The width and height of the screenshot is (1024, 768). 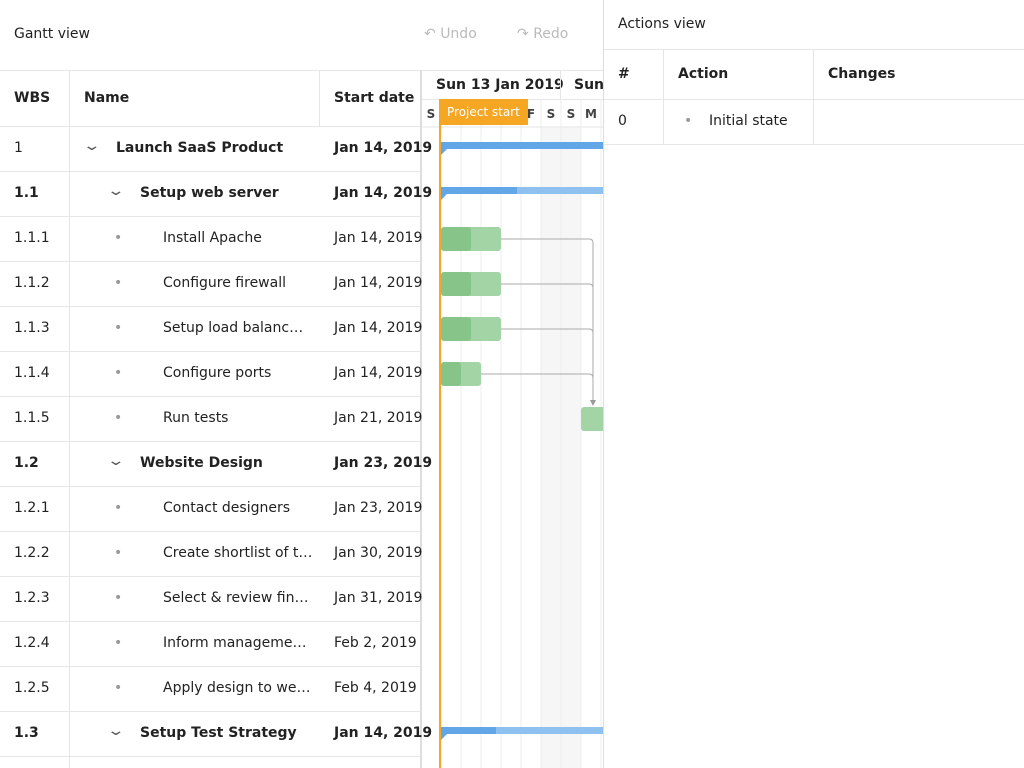 What do you see at coordinates (224, 283) in the screenshot?
I see `task-name: Configure firewall` at bounding box center [224, 283].